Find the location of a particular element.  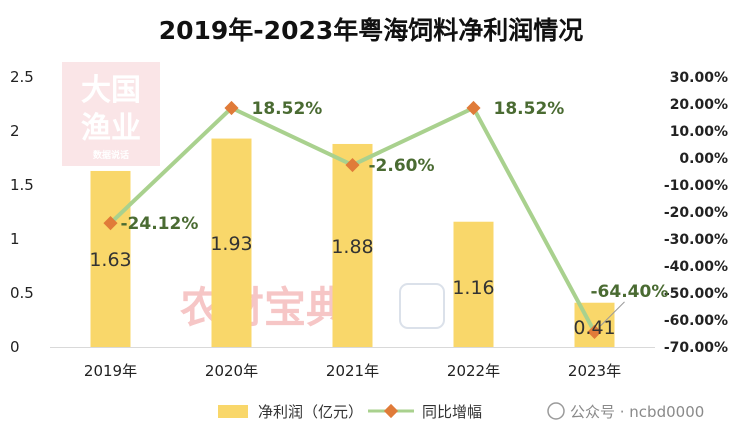

line-point-label: -2.60% is located at coordinates (402, 166).